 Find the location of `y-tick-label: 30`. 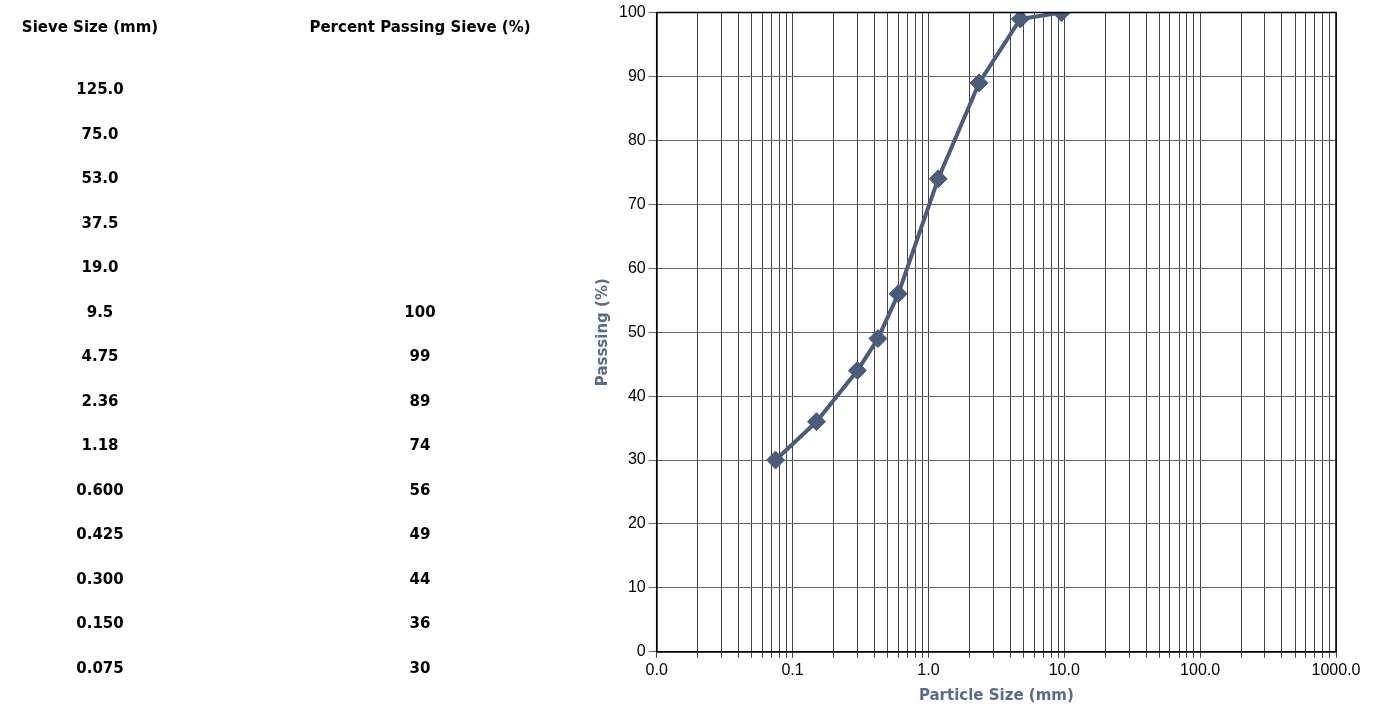

y-tick-label: 30 is located at coordinates (636, 459).